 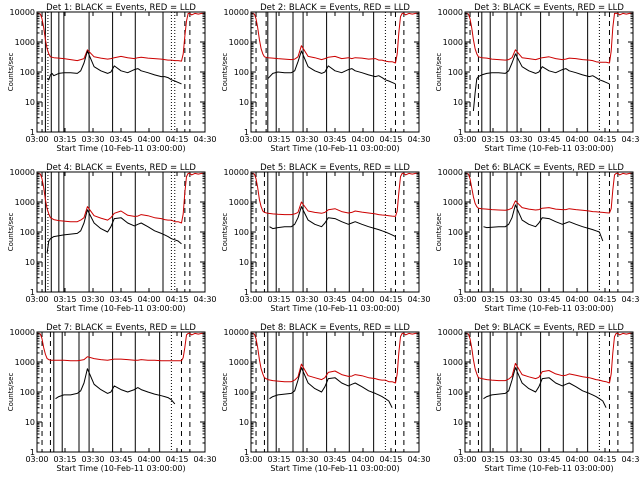 What do you see at coordinates (549, 328) in the screenshot?
I see `panel-title: Det 9: BLACK = Events, RED = LLD` at bounding box center [549, 328].